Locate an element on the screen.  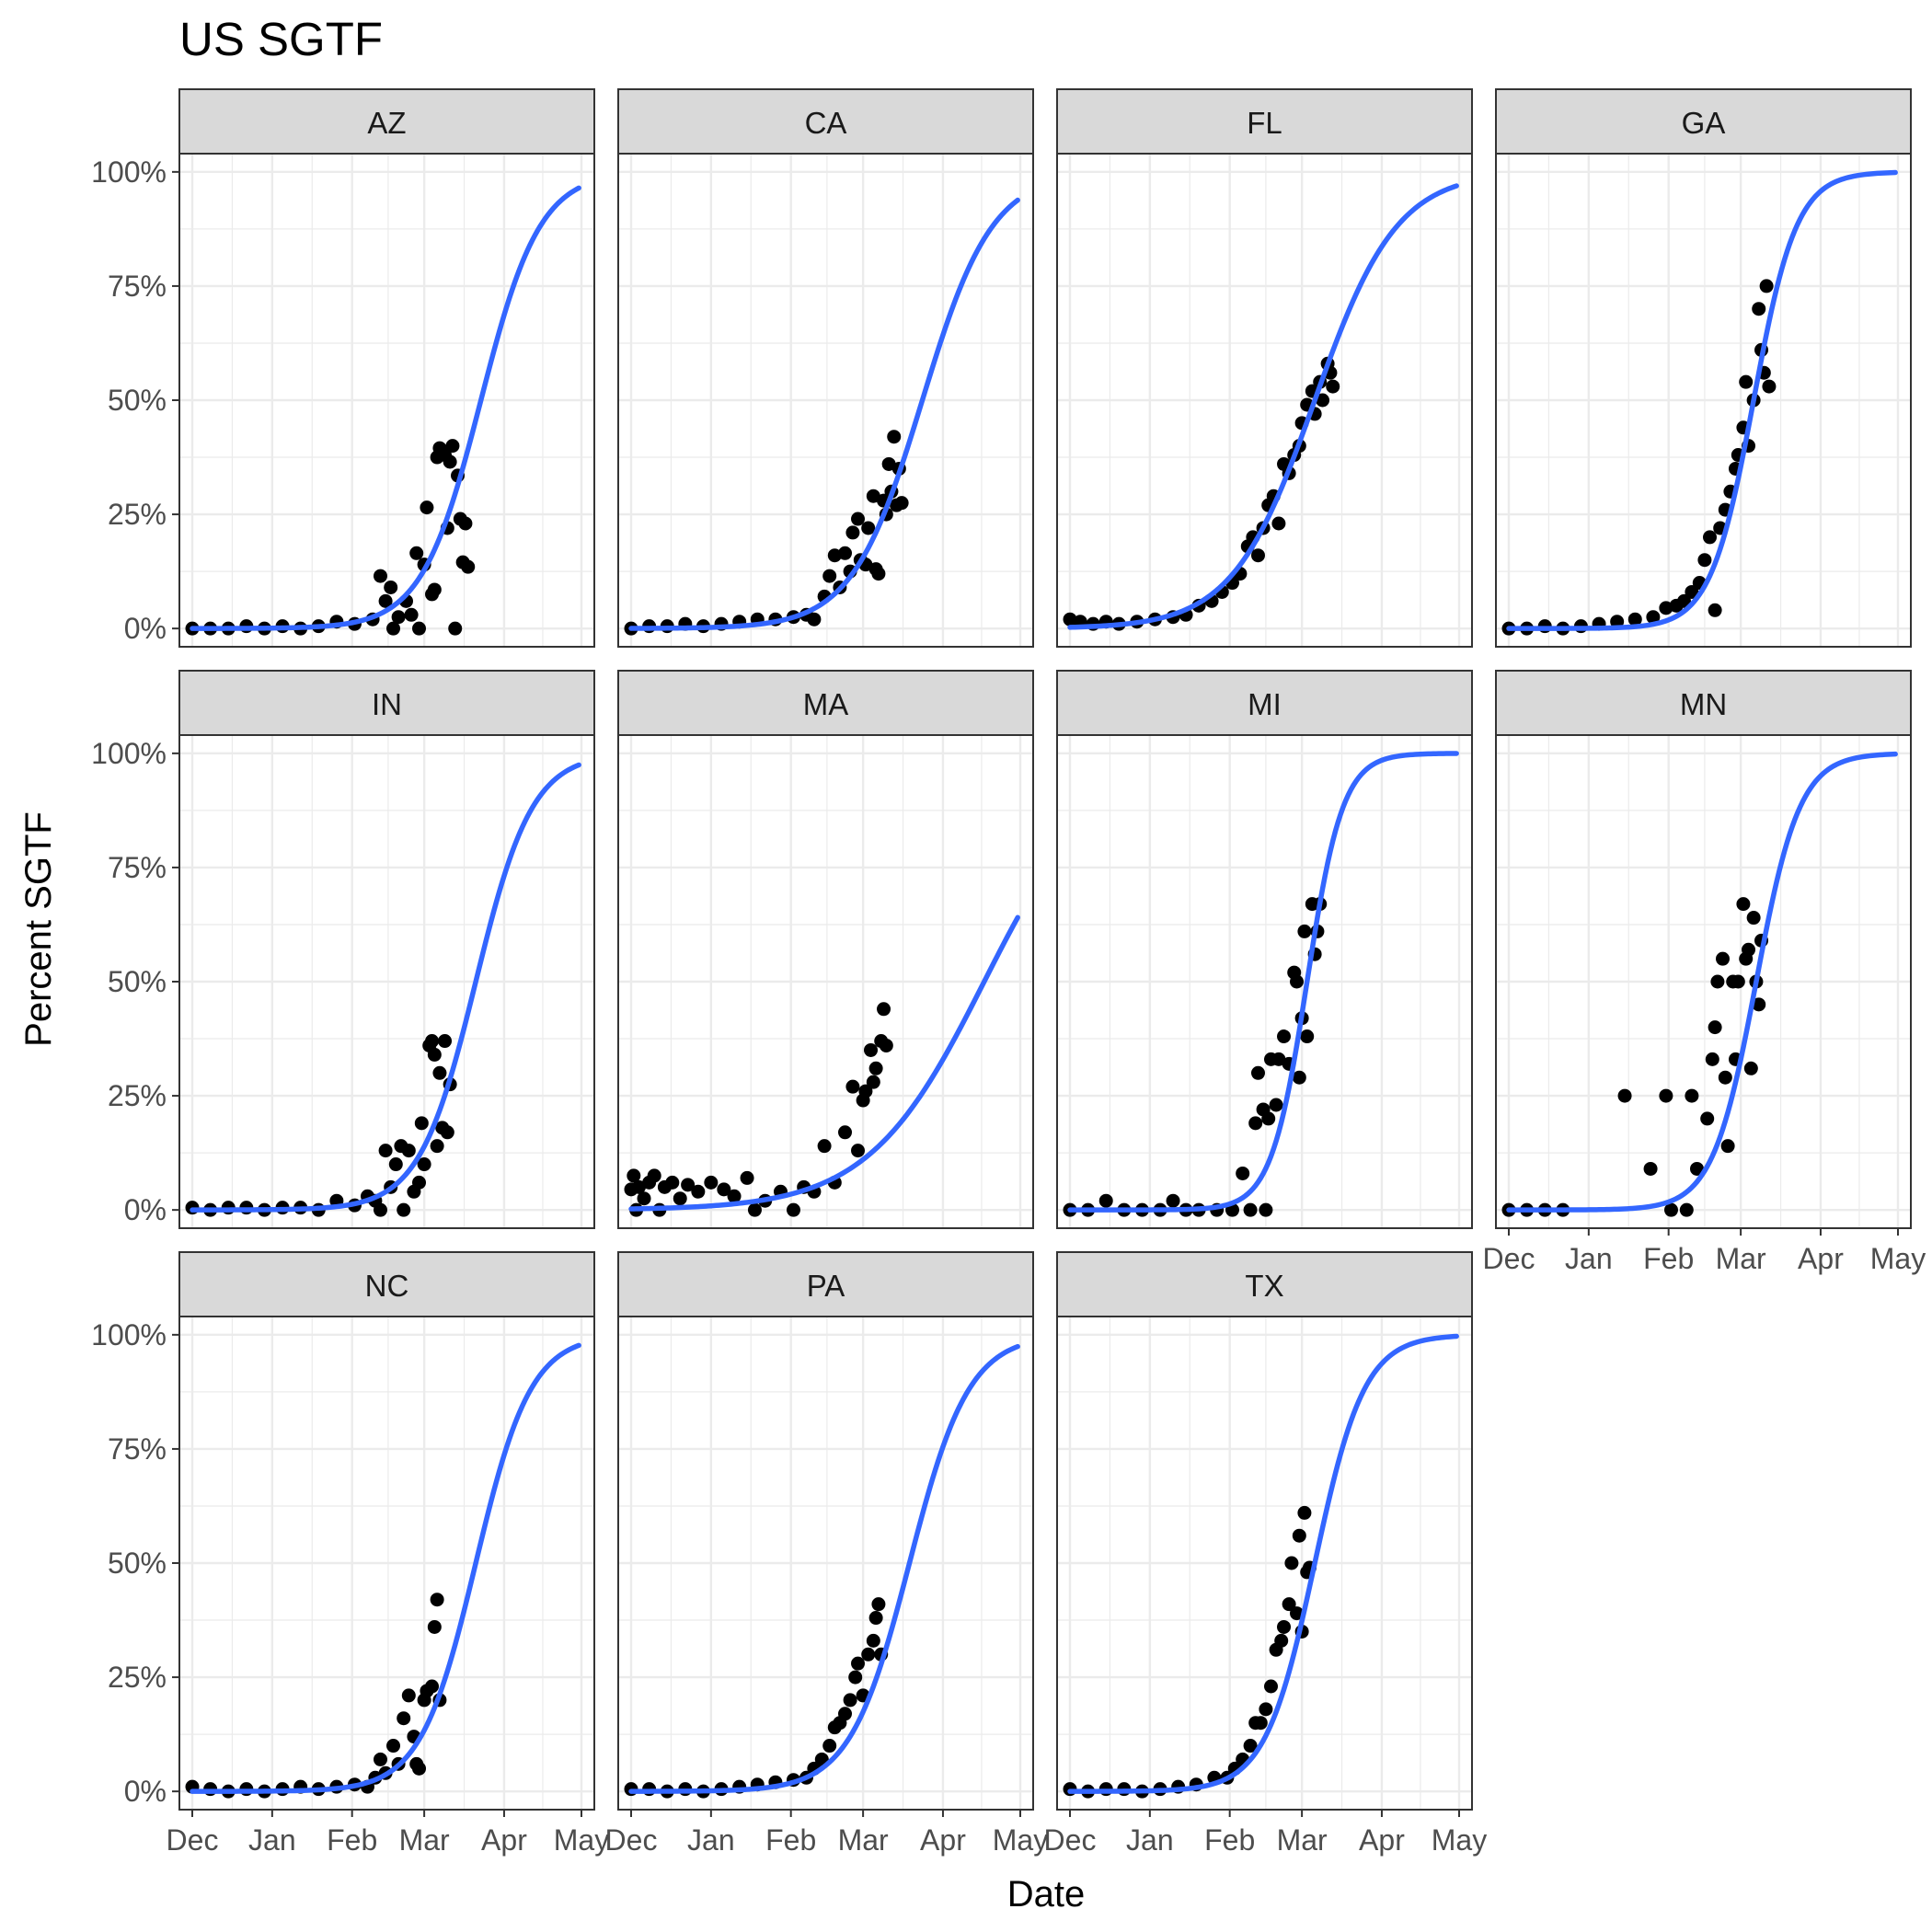
panel-strip-label: TX is located at coordinates (1264, 1286).